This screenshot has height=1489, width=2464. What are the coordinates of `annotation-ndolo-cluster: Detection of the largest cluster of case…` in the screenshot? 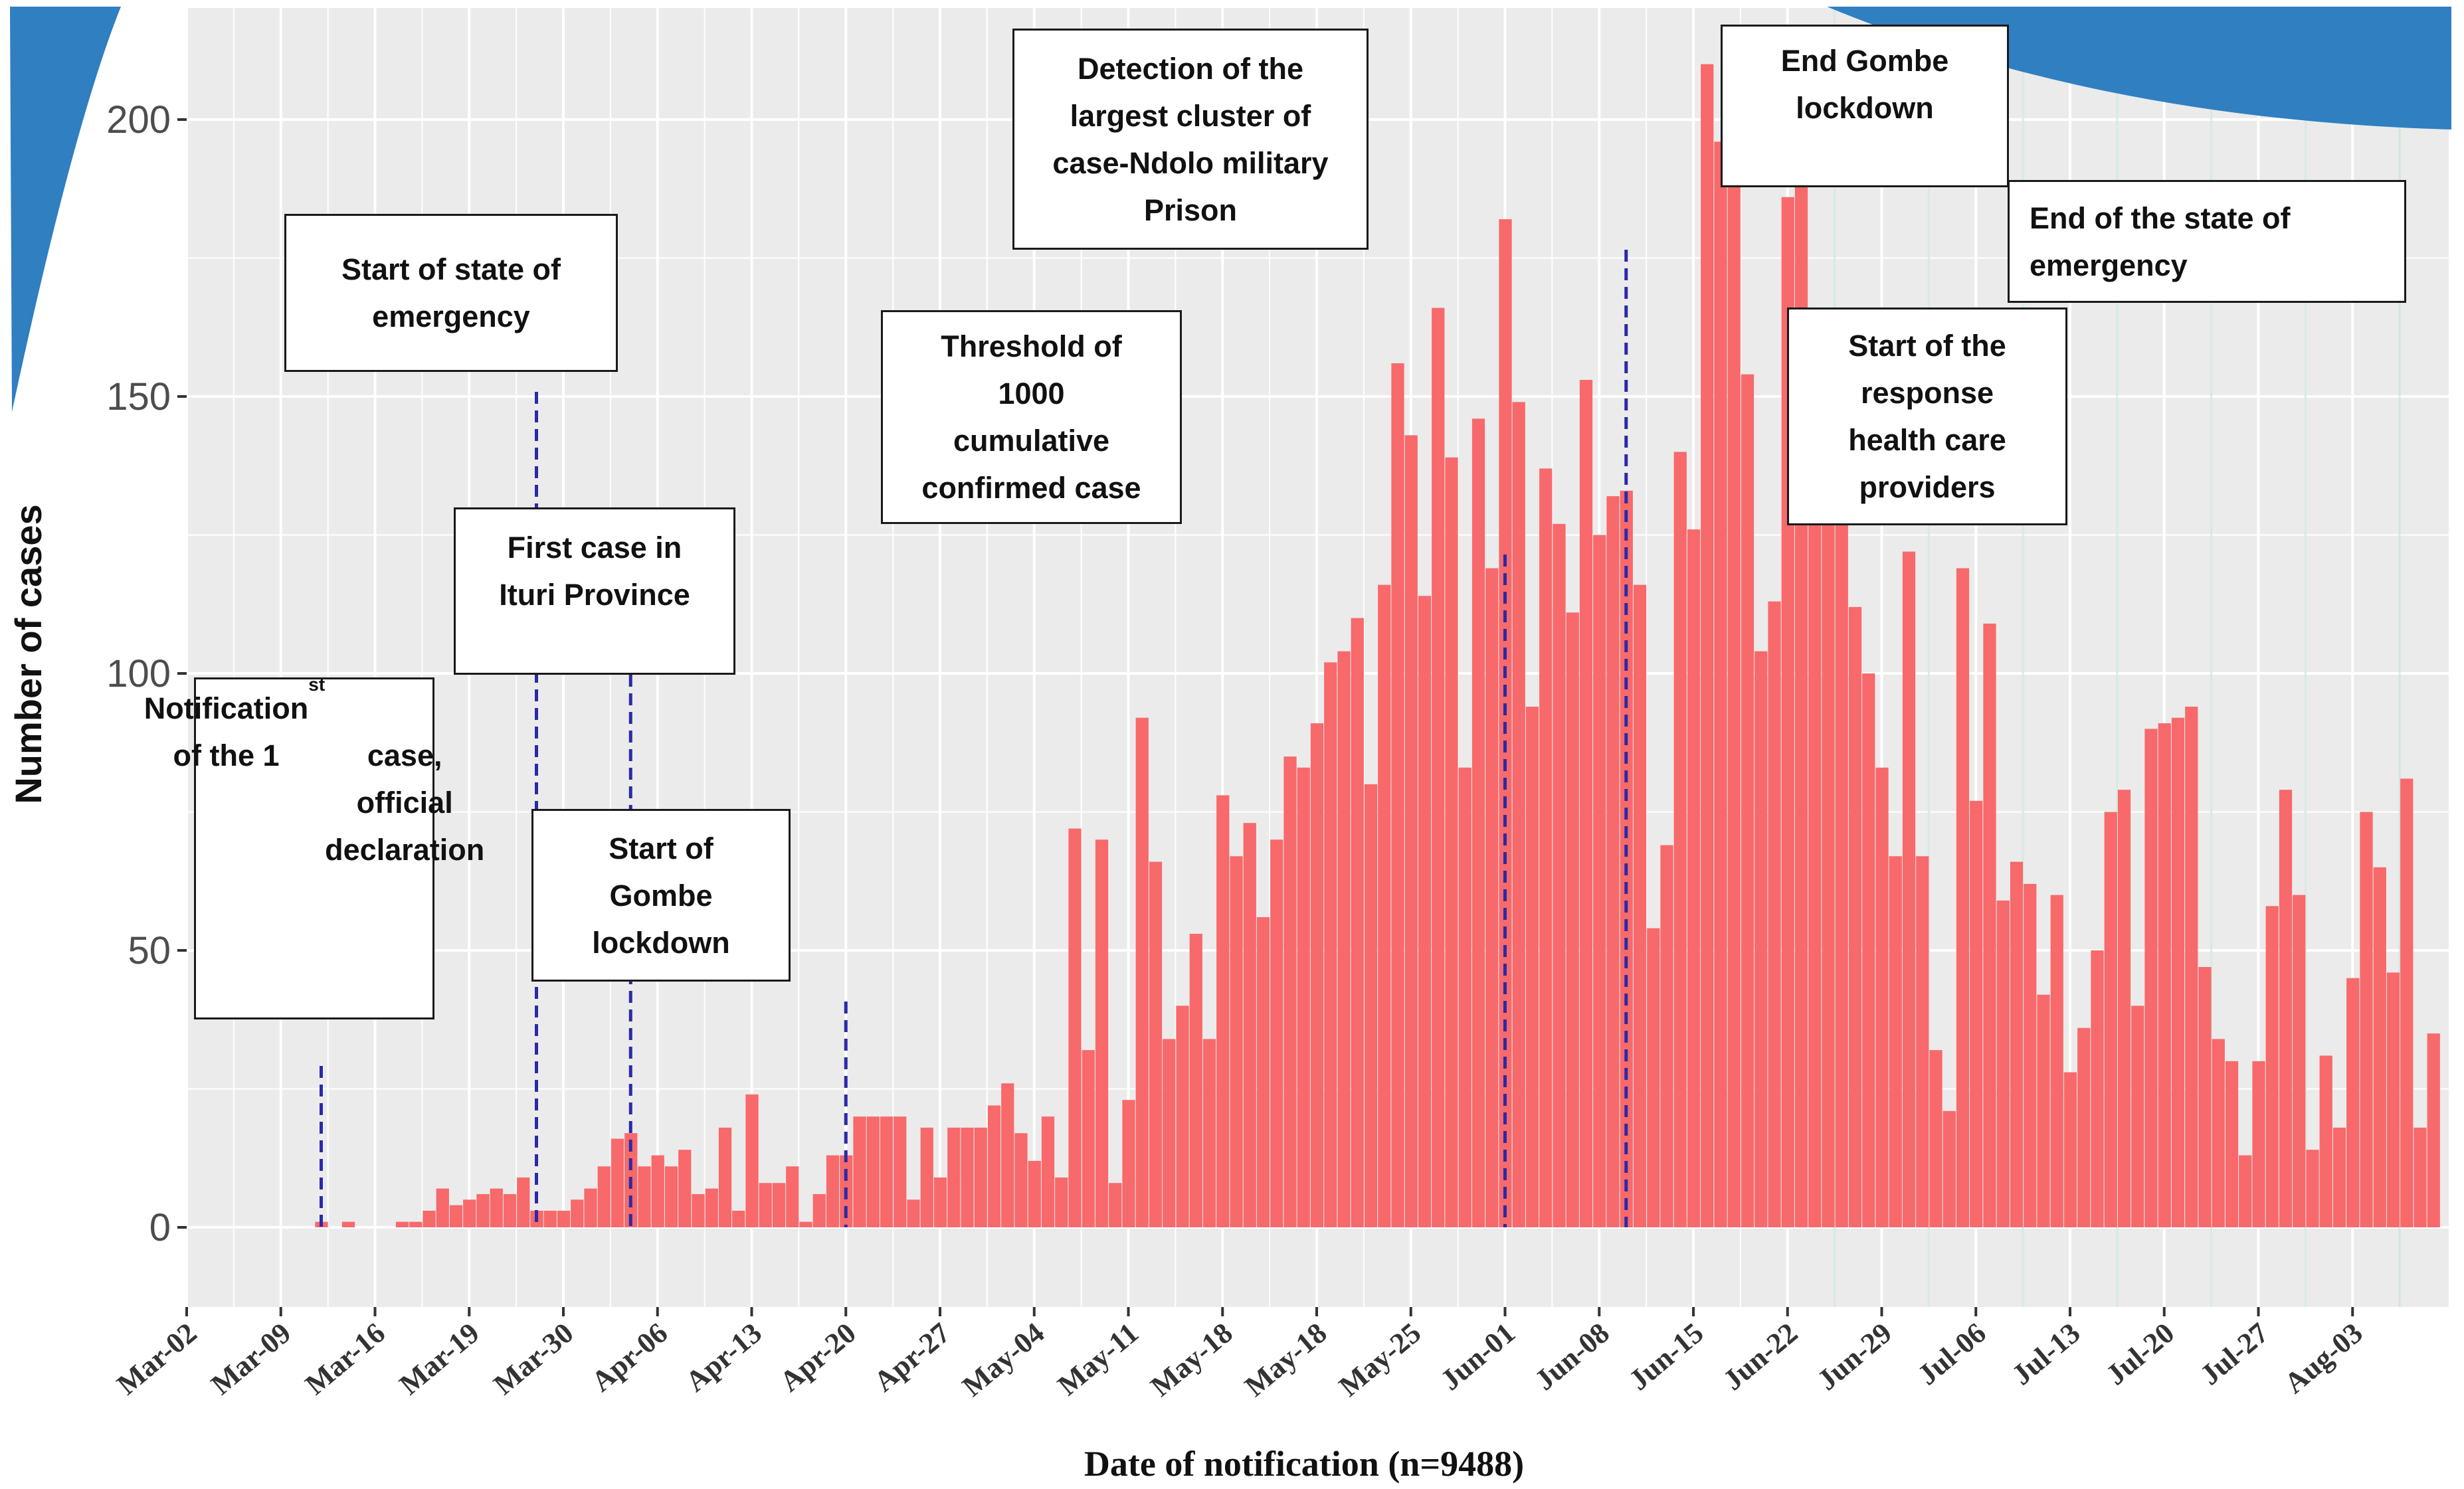 It's located at (1190, 139).